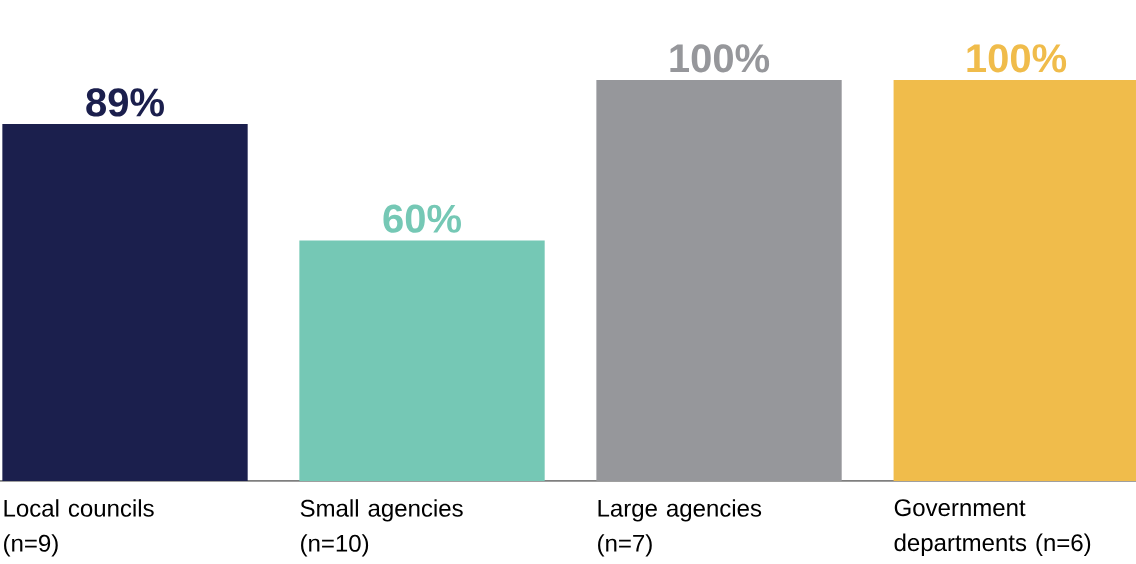  I want to click on data-label: 89%, so click(125, 102).